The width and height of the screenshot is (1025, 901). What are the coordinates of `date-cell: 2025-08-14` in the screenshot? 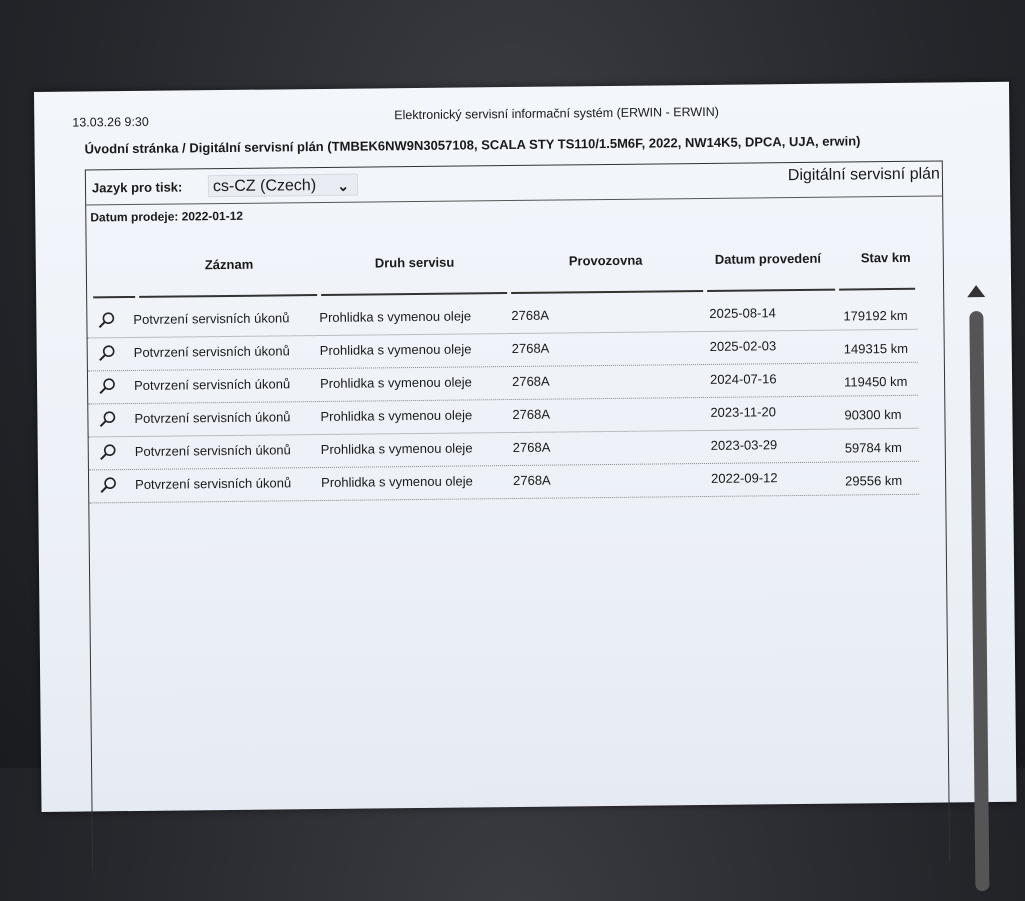 It's located at (742, 313).